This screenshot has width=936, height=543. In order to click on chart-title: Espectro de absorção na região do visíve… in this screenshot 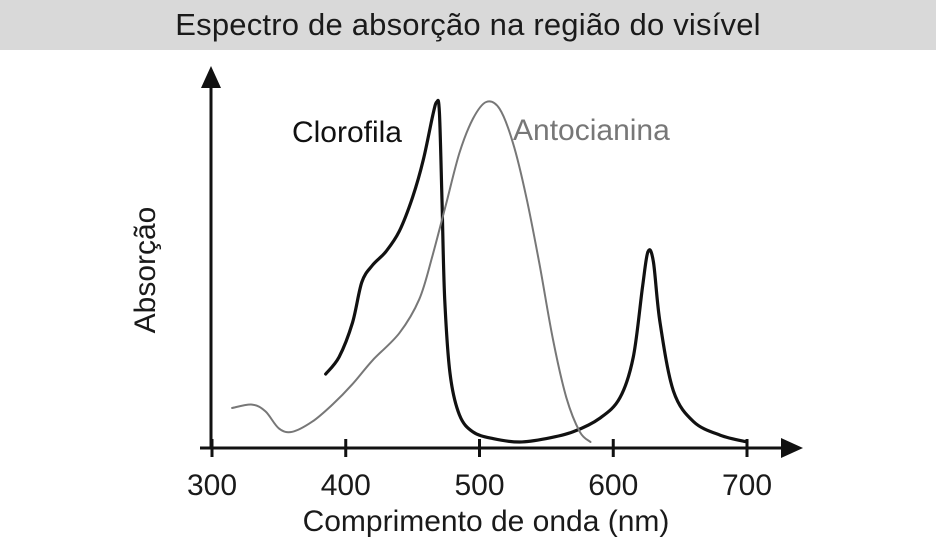, I will do `click(468, 24)`.